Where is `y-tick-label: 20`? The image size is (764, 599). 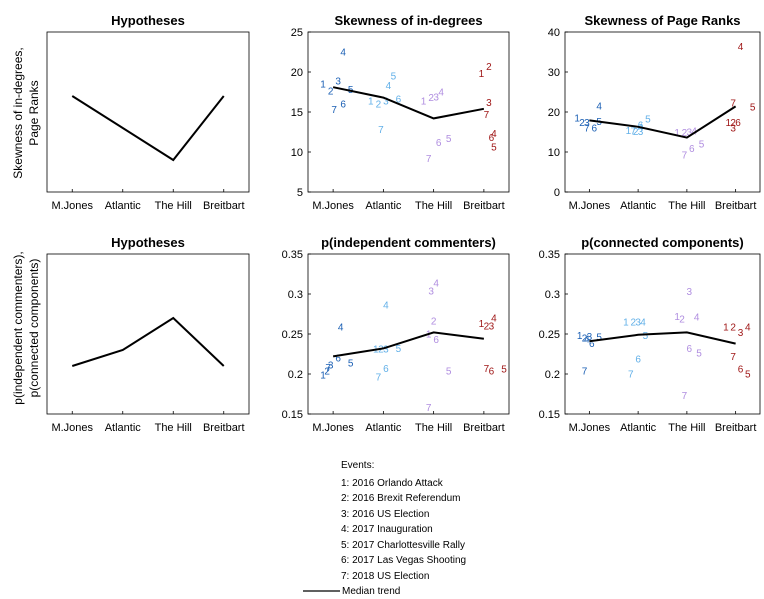
y-tick-label: 20 is located at coordinates (554, 113).